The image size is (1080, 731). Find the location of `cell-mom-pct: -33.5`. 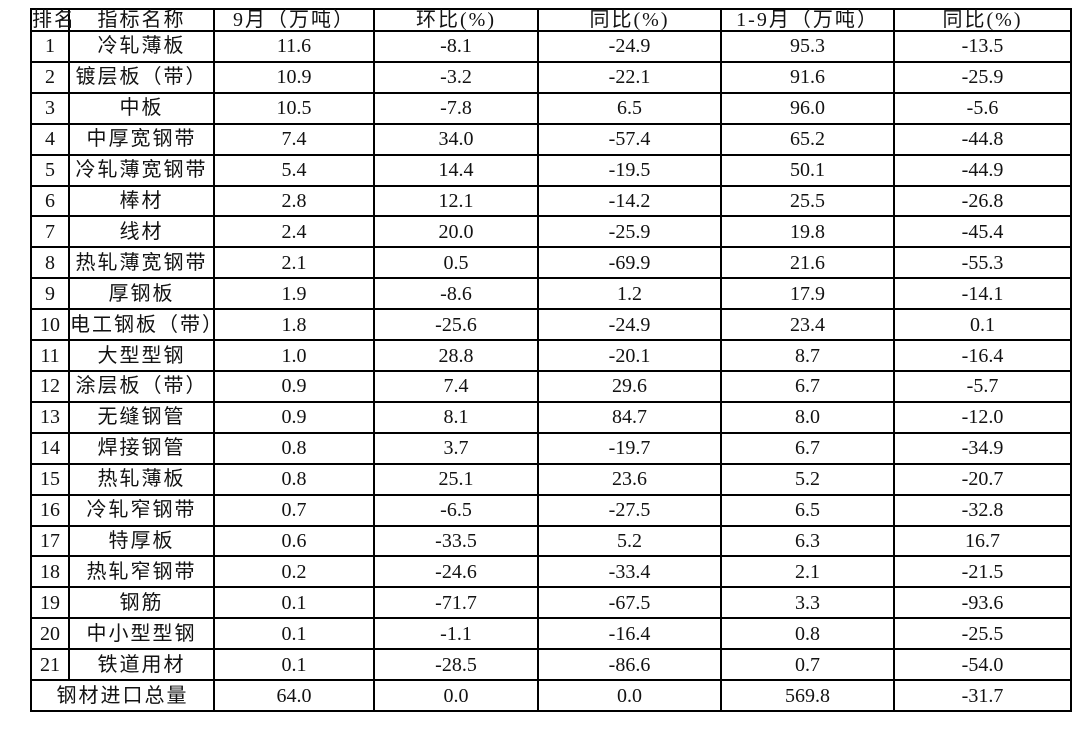

cell-mom-pct: -33.5 is located at coordinates (456, 541).